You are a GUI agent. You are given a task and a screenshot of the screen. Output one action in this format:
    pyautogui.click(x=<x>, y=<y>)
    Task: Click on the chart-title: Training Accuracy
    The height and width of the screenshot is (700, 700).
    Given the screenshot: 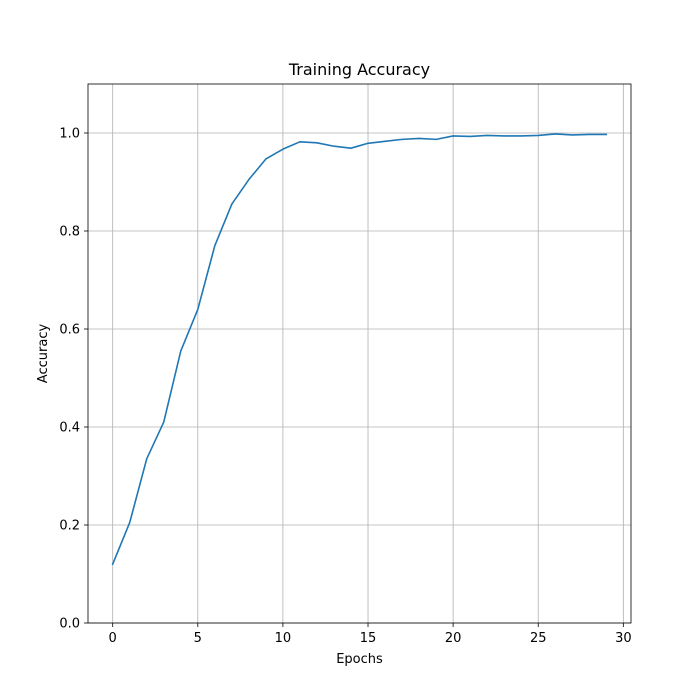 What is the action you would take?
    pyautogui.click(x=359, y=69)
    